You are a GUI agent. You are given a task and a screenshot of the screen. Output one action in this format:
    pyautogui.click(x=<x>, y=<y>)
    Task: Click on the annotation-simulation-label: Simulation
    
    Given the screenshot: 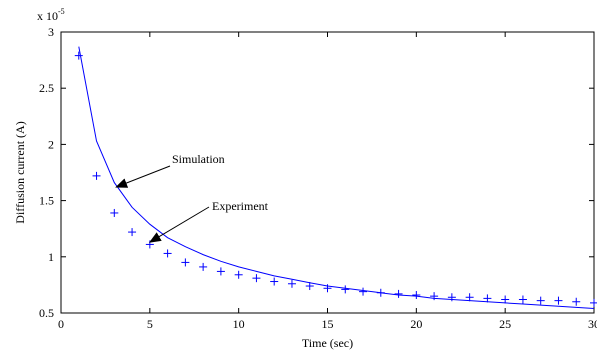 What is the action you would take?
    pyautogui.click(x=198, y=159)
    